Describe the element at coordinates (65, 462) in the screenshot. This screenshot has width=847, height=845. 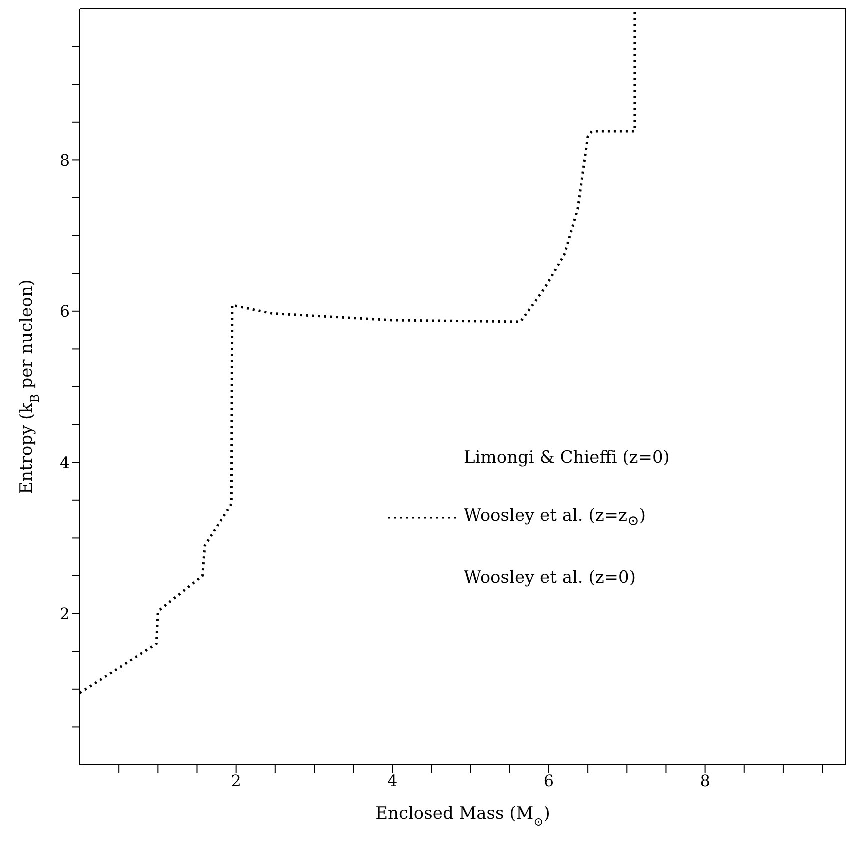
I see `y-tick-label: 4` at that location.